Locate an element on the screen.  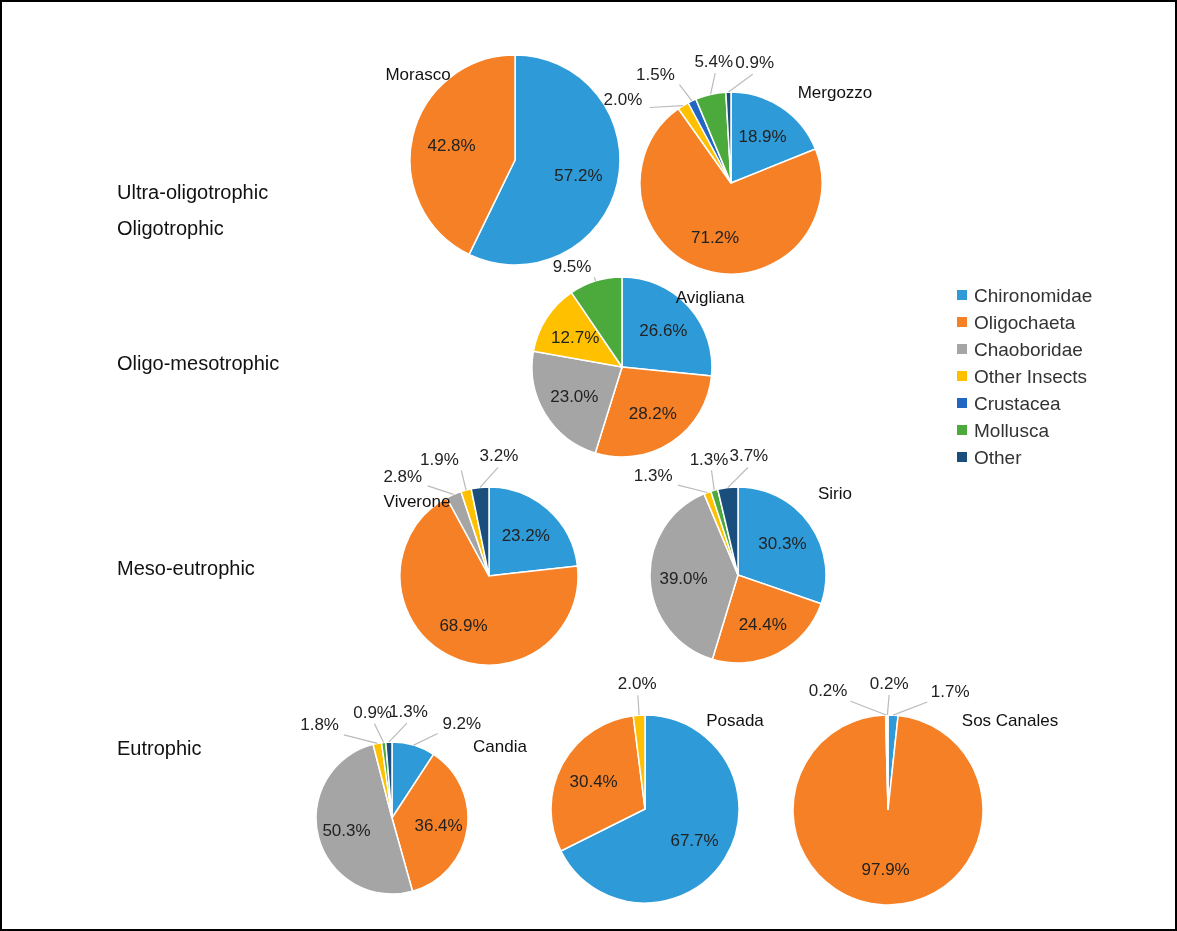
data-label: 57.2% is located at coordinates (578, 175).